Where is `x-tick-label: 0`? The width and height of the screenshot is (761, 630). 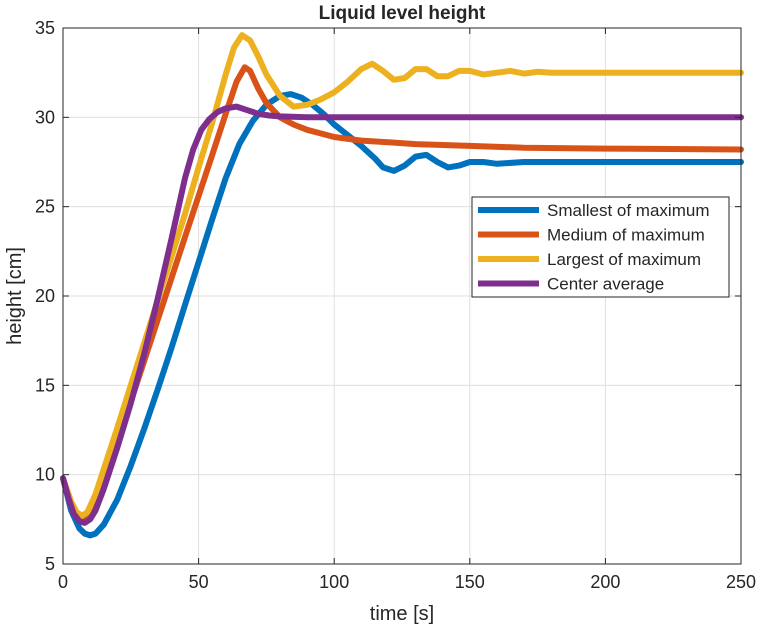
x-tick-label: 0 is located at coordinates (63, 582).